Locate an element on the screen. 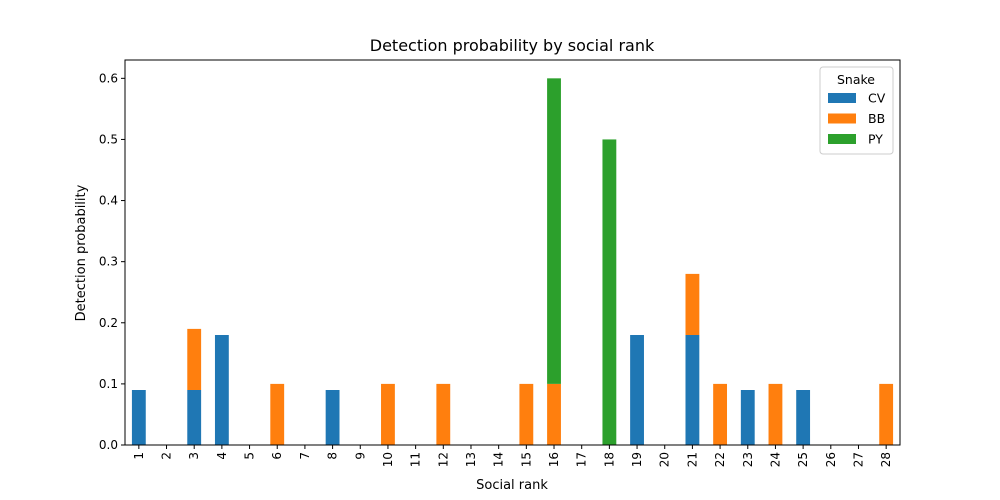 The width and height of the screenshot is (1000, 500). x-tick-label: 18 is located at coordinates (609, 459).